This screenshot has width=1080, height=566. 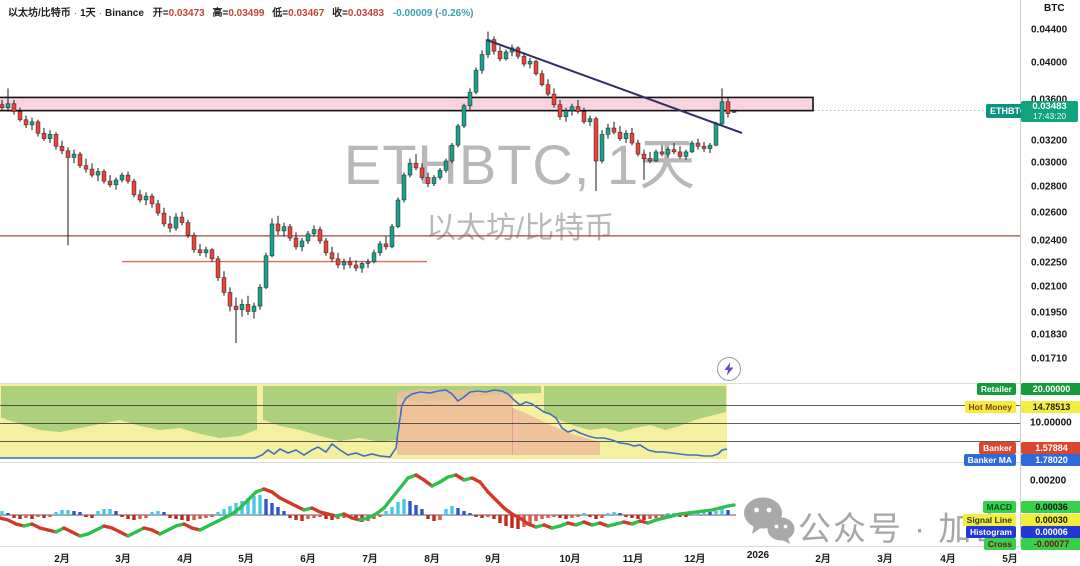 What do you see at coordinates (88, 13) in the screenshot?
I see `legend-interval: 1天` at bounding box center [88, 13].